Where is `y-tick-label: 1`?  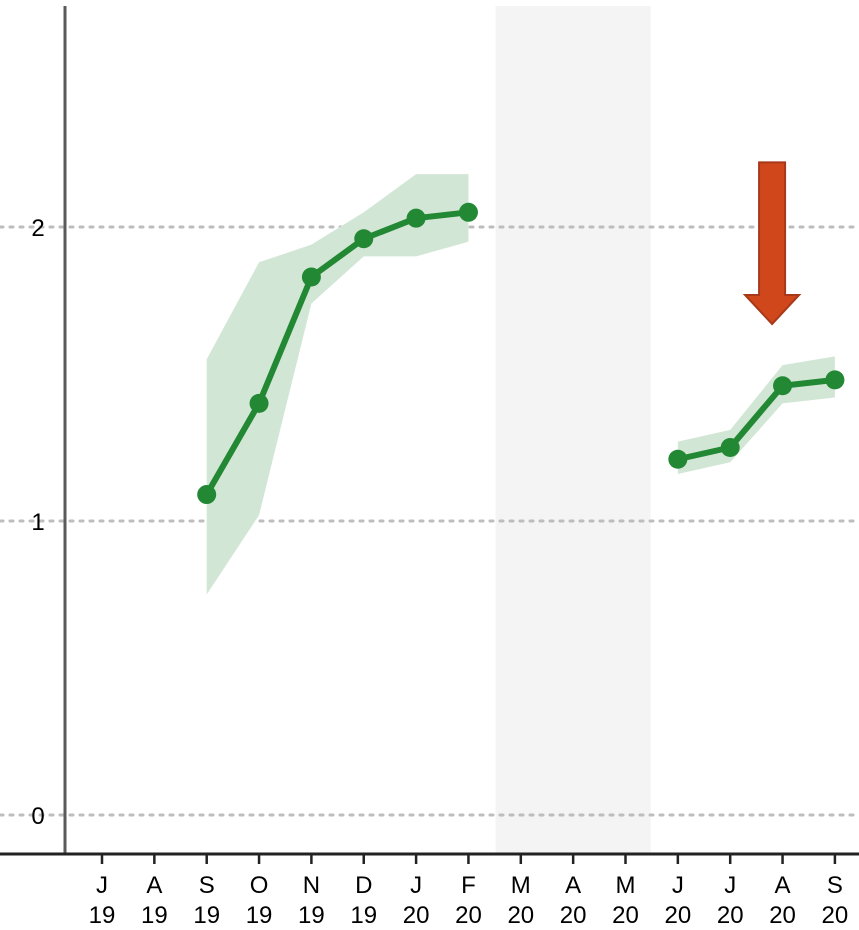 y-tick-label: 1 is located at coordinates (37, 522).